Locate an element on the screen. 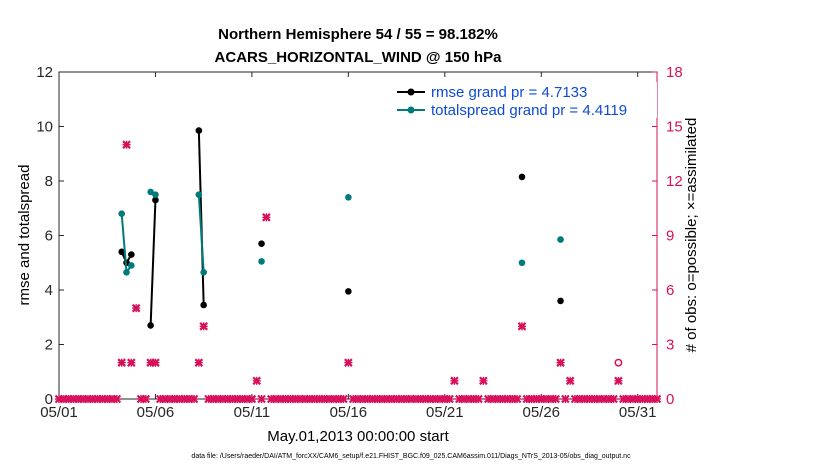  x-tick-label: 05/16 is located at coordinates (349, 412).